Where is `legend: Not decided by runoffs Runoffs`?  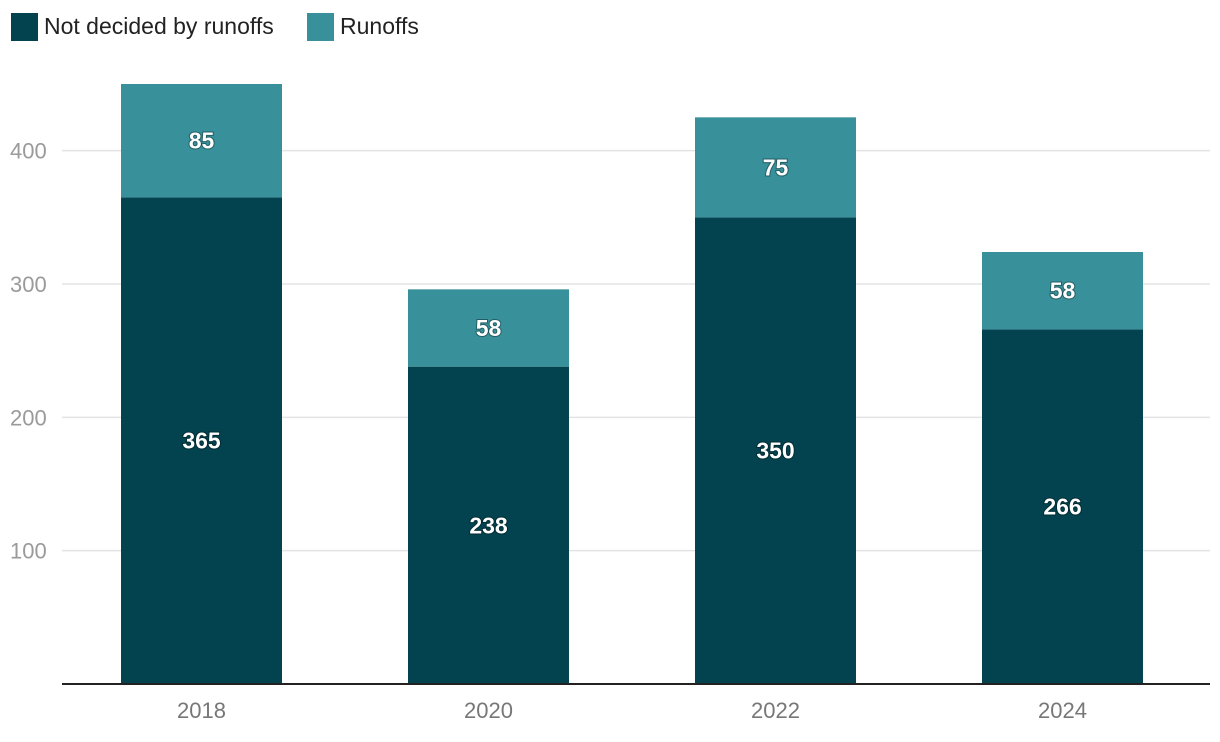 legend: Not decided by runoffs Runoffs is located at coordinates (215, 27).